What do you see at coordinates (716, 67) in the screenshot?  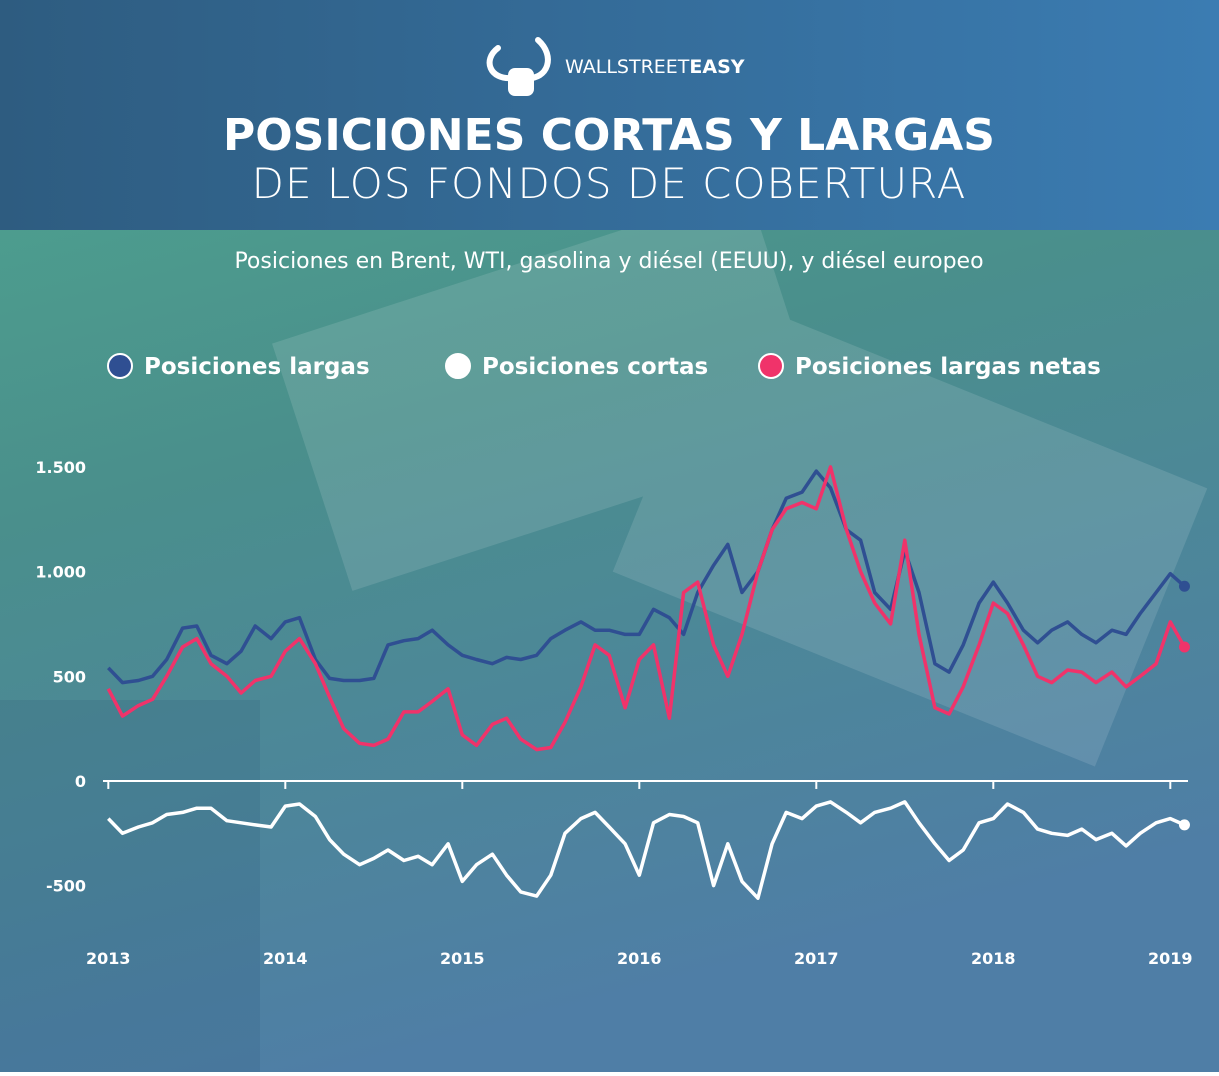 I see `brand-part: EASY` at bounding box center [716, 67].